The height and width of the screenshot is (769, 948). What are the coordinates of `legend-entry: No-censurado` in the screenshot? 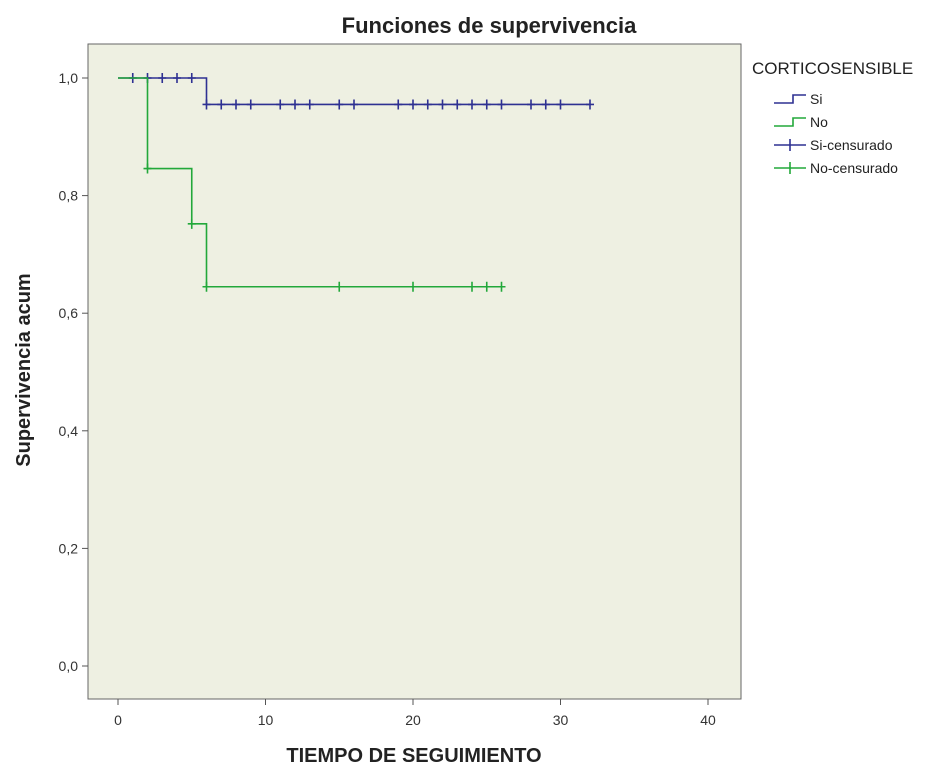 It's located at (836, 168).